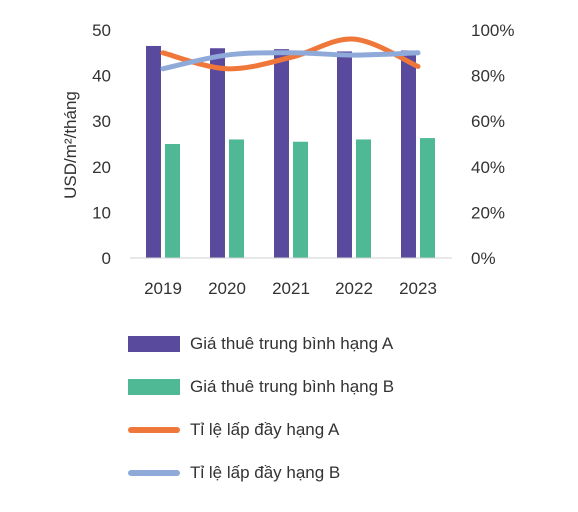  What do you see at coordinates (492, 144) in the screenshot?
I see `y2-axis-ticks: 0% 20% 40% 60% 80% 100%` at bounding box center [492, 144].